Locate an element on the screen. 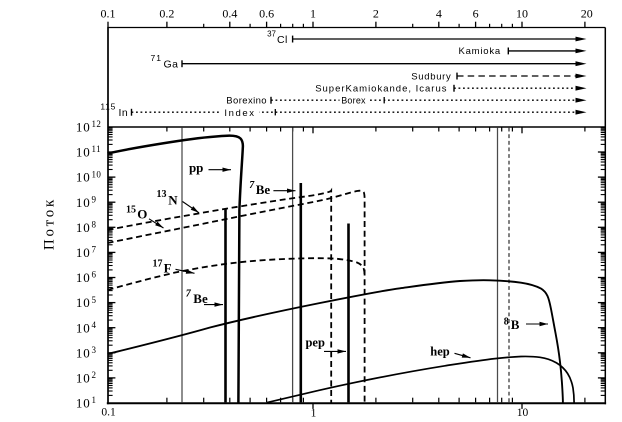 The image size is (622, 422). svg-text: 0.4 is located at coordinates (229, 14).